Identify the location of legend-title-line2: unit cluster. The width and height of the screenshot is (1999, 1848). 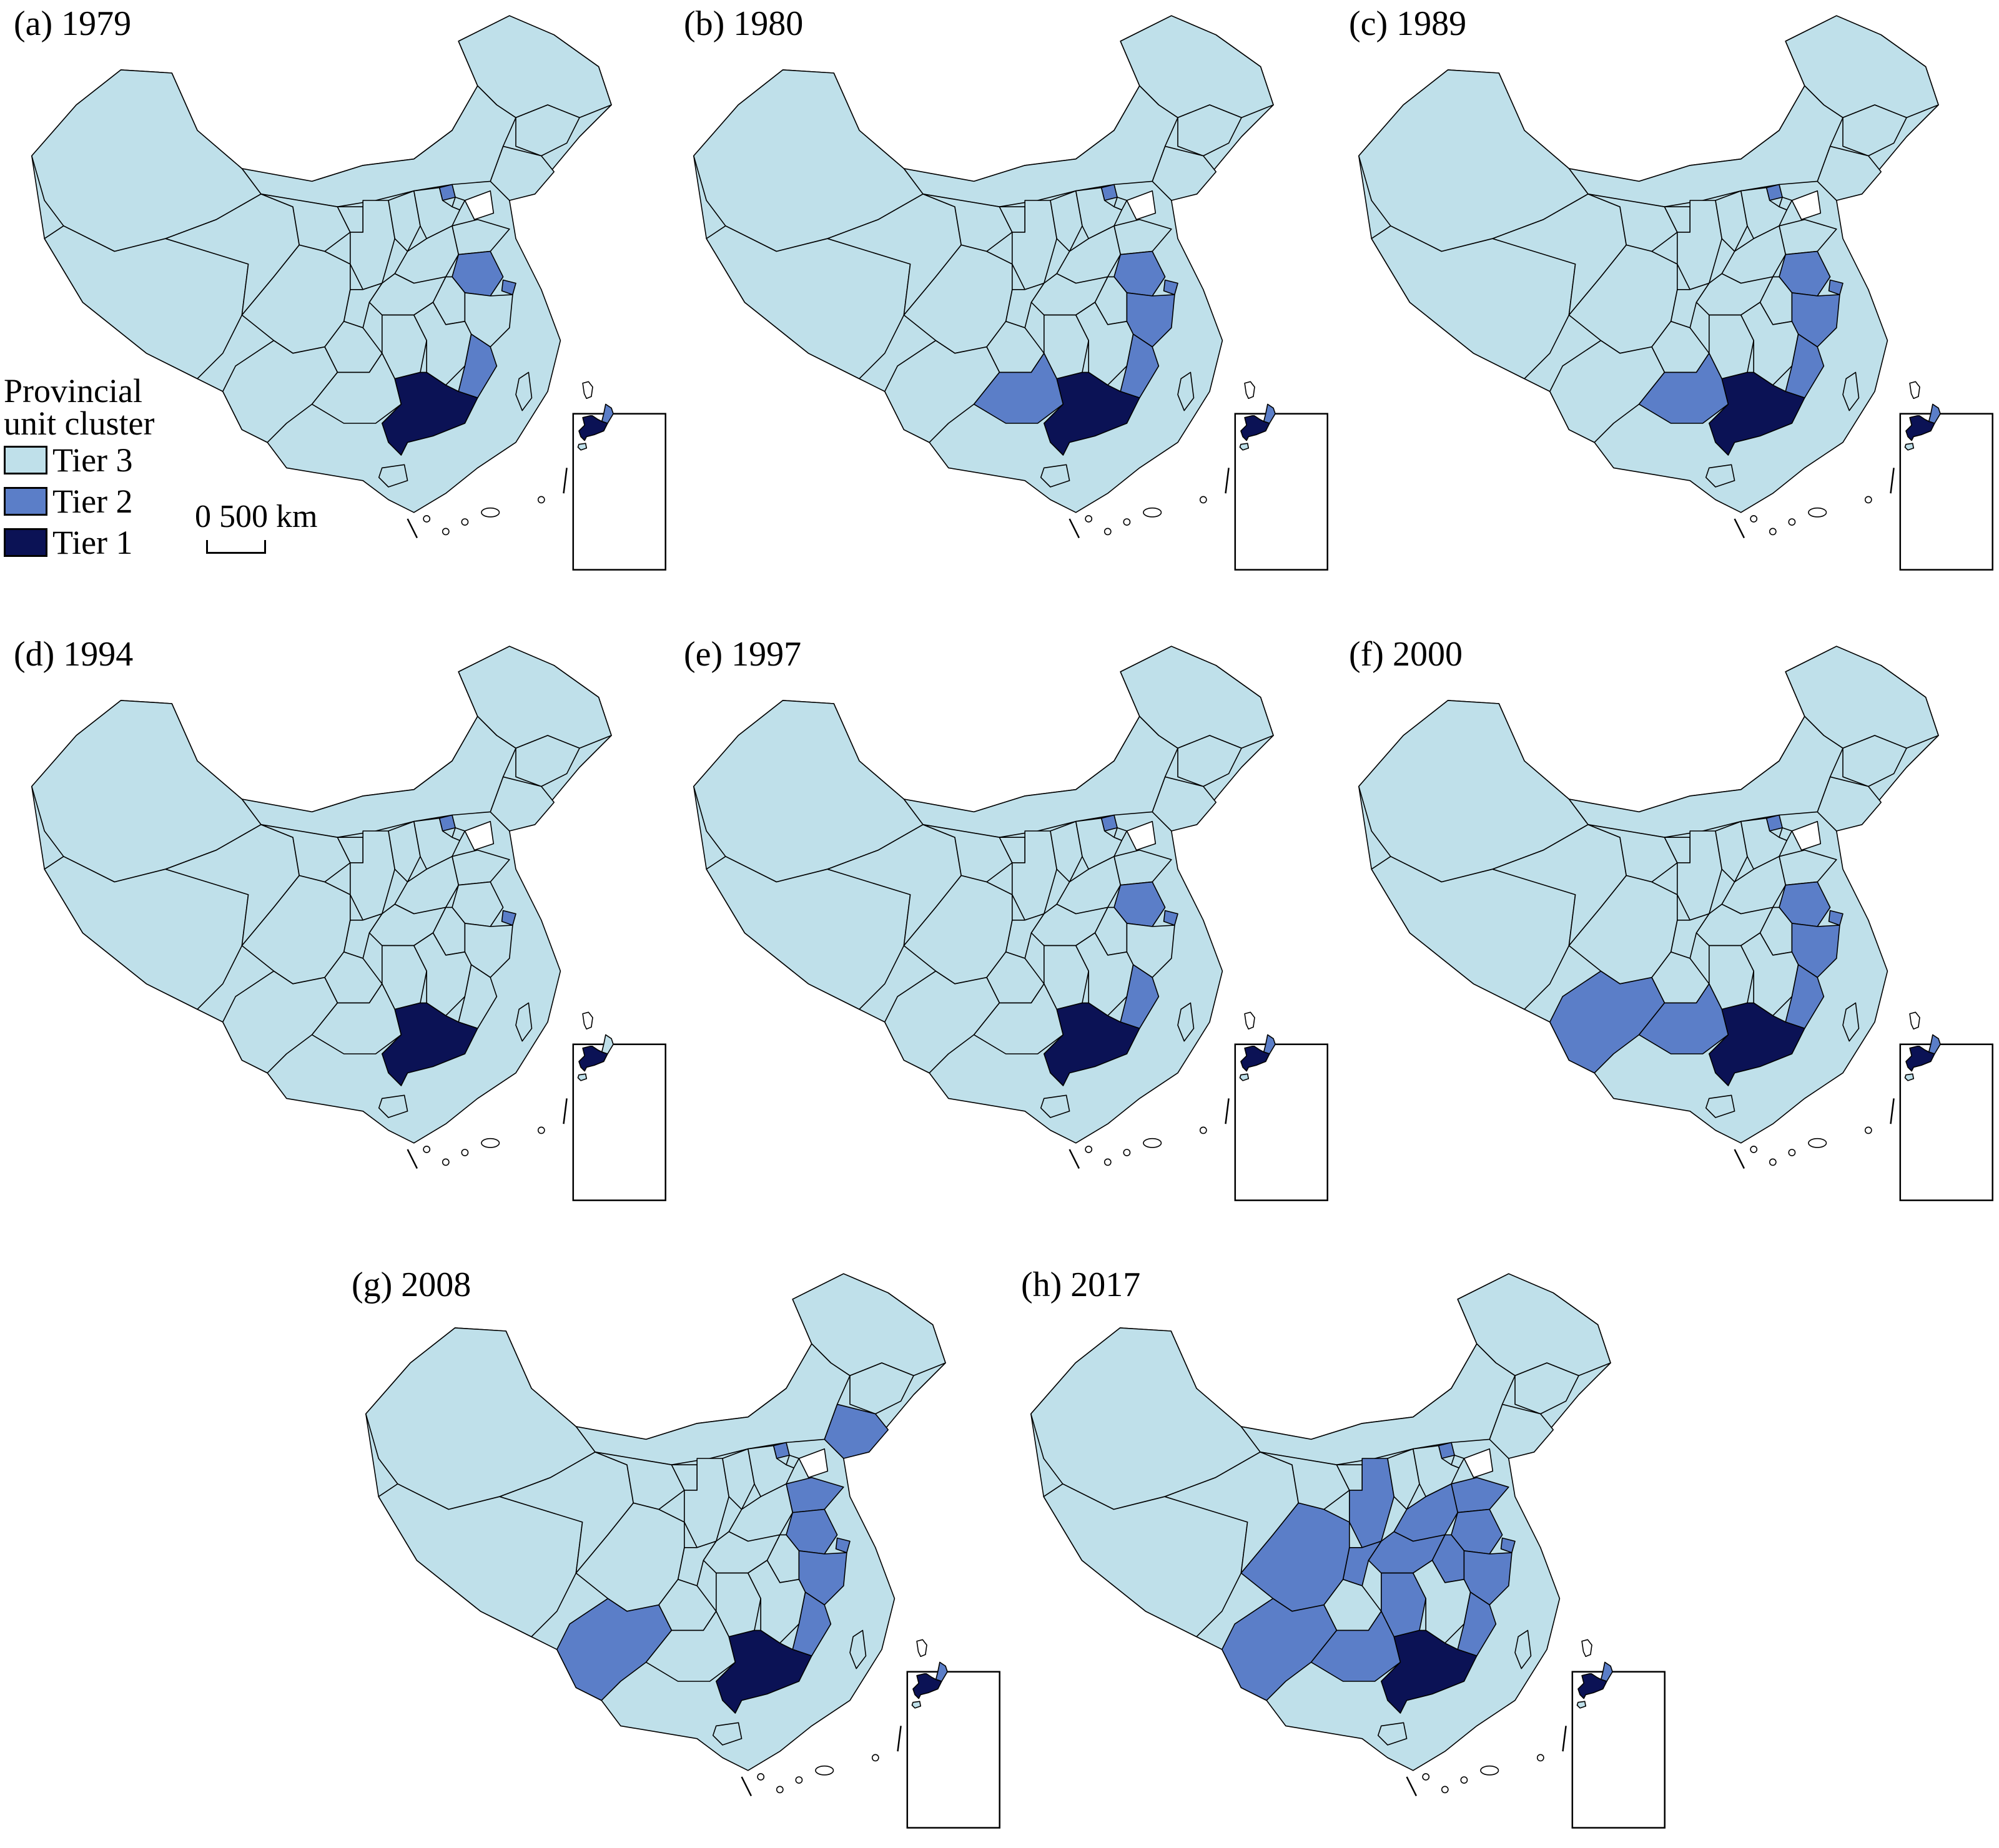
(79, 423).